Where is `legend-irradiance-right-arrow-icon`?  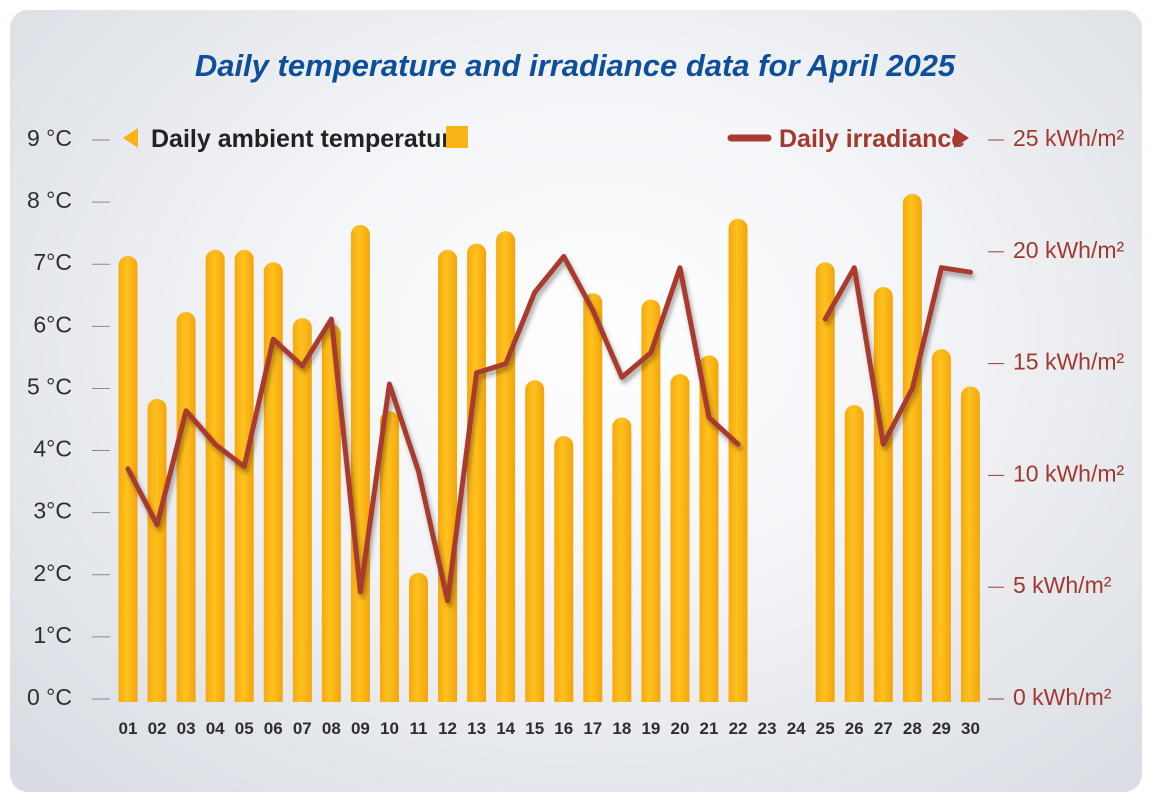 legend-irradiance-right-arrow-icon is located at coordinates (961, 138).